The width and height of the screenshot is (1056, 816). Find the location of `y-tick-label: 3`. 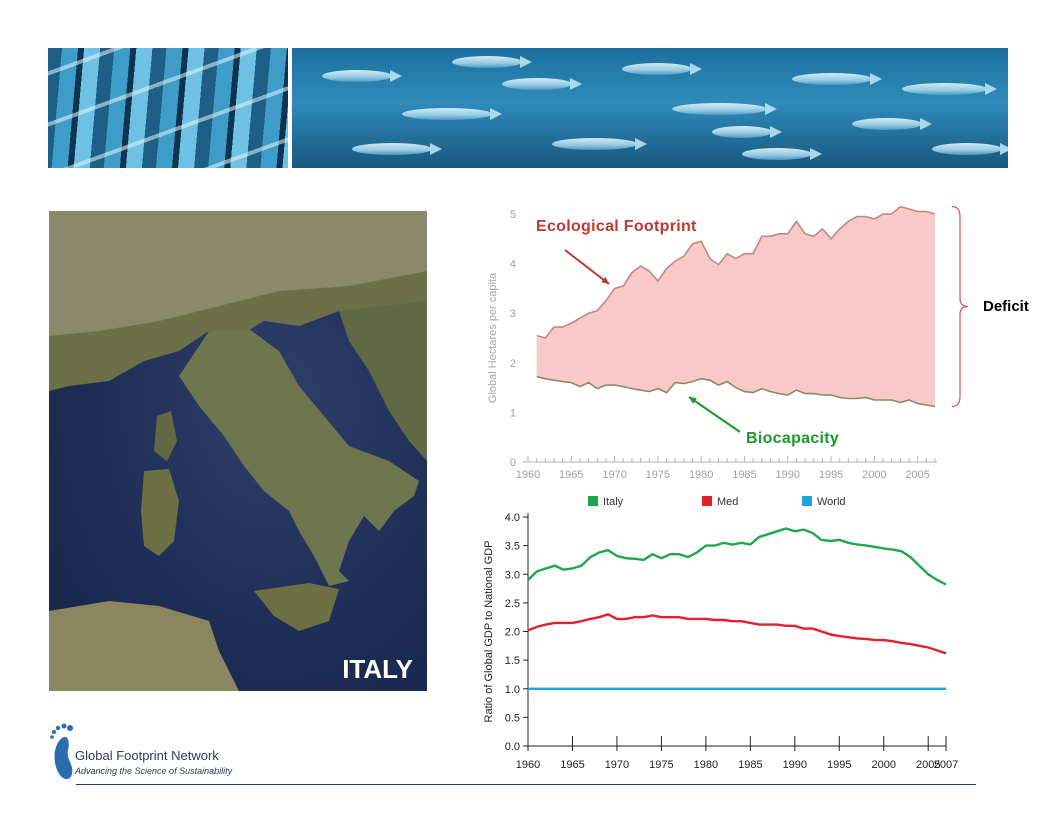

y-tick-label: 3 is located at coordinates (513, 314).